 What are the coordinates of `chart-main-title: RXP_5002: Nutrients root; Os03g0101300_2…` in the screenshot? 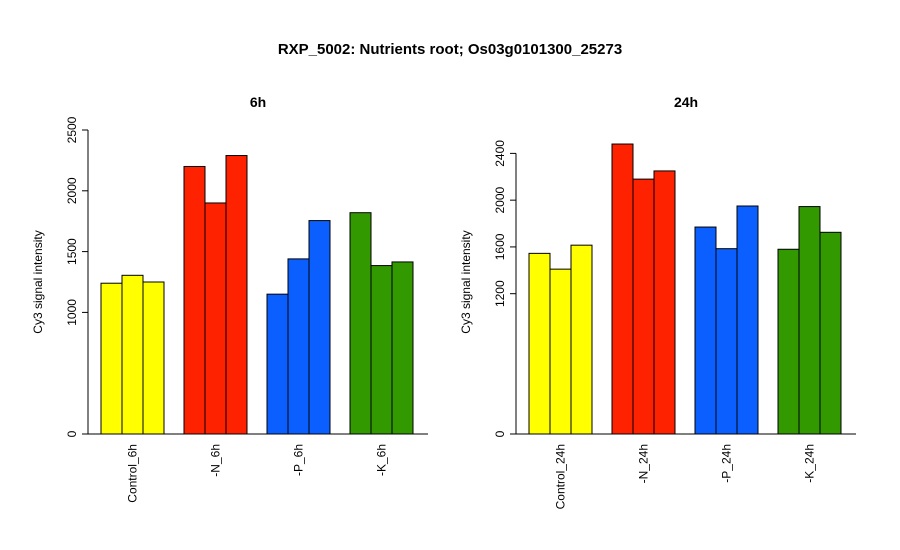 It's located at (450, 49).